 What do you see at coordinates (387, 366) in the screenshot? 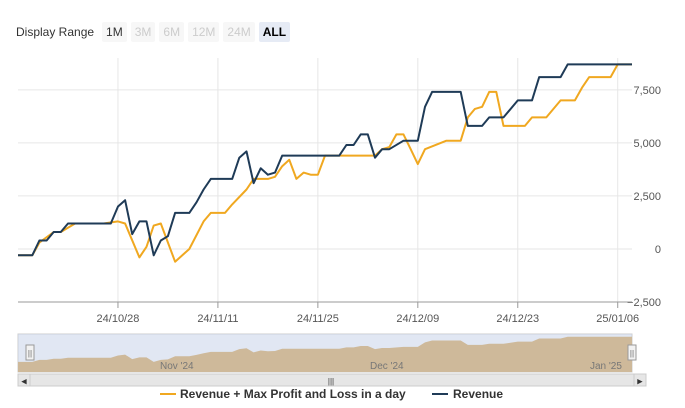
I see `navigator-label-dec: Dec '24` at bounding box center [387, 366].